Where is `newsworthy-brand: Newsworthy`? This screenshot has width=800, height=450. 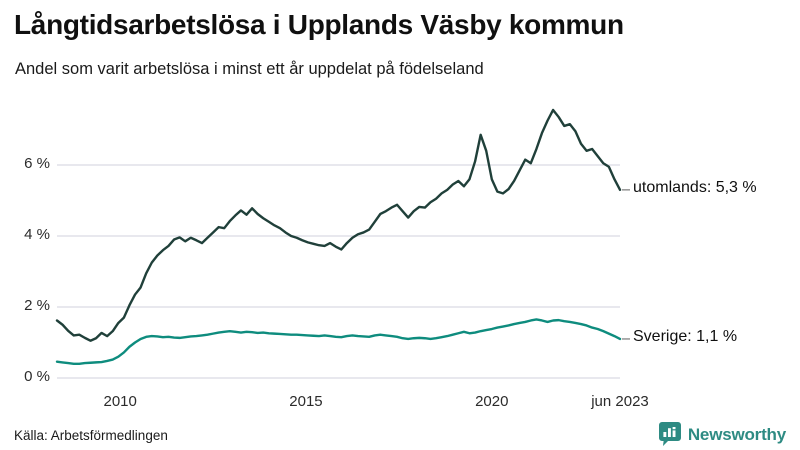 newsworthy-brand: Newsworthy is located at coordinates (722, 434).